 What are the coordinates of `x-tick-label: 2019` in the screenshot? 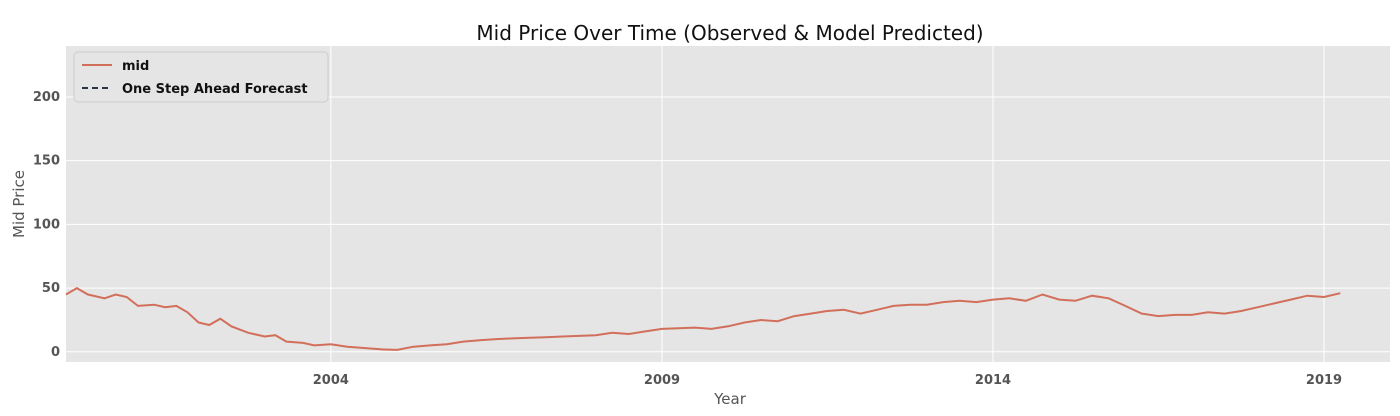 It's located at (1324, 380).